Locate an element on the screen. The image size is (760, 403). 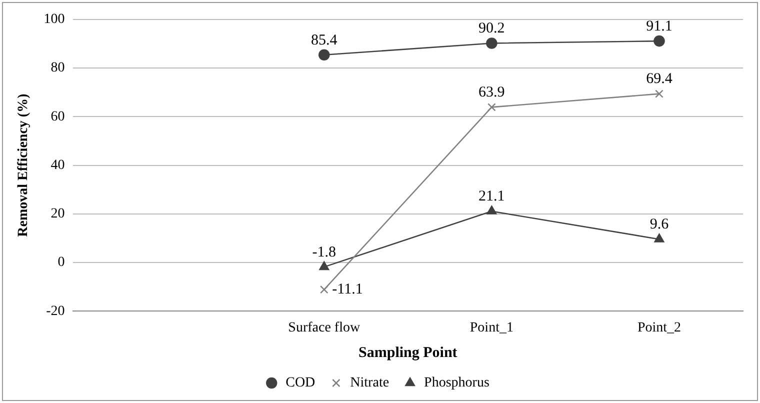
x-tick-label: Point_2 is located at coordinates (659, 328).